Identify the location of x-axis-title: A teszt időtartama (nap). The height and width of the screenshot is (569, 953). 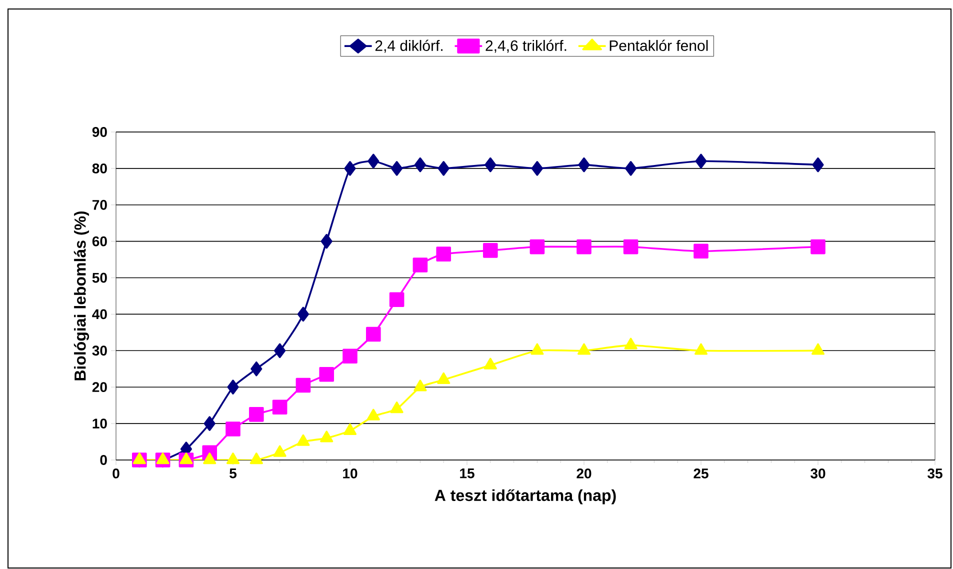
(525, 496).